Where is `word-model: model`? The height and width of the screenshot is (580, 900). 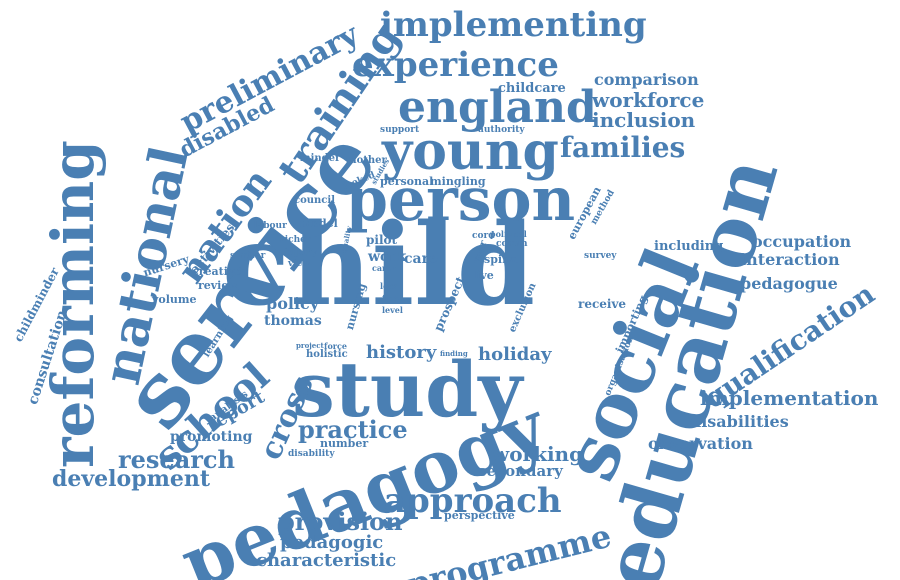 word-model: model is located at coordinates (319, 223).